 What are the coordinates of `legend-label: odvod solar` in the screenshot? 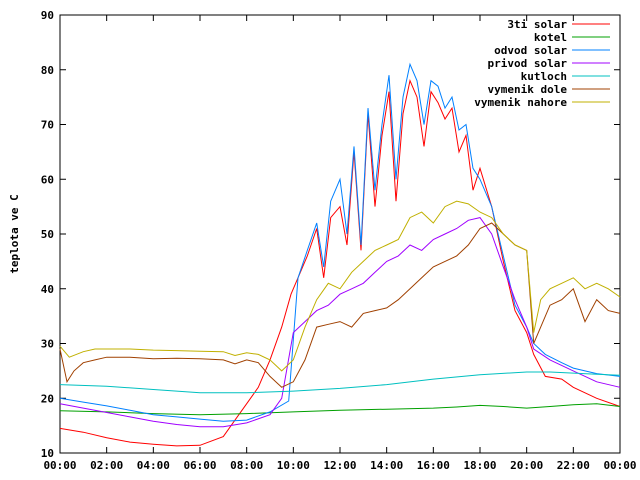 It's located at (530, 50).